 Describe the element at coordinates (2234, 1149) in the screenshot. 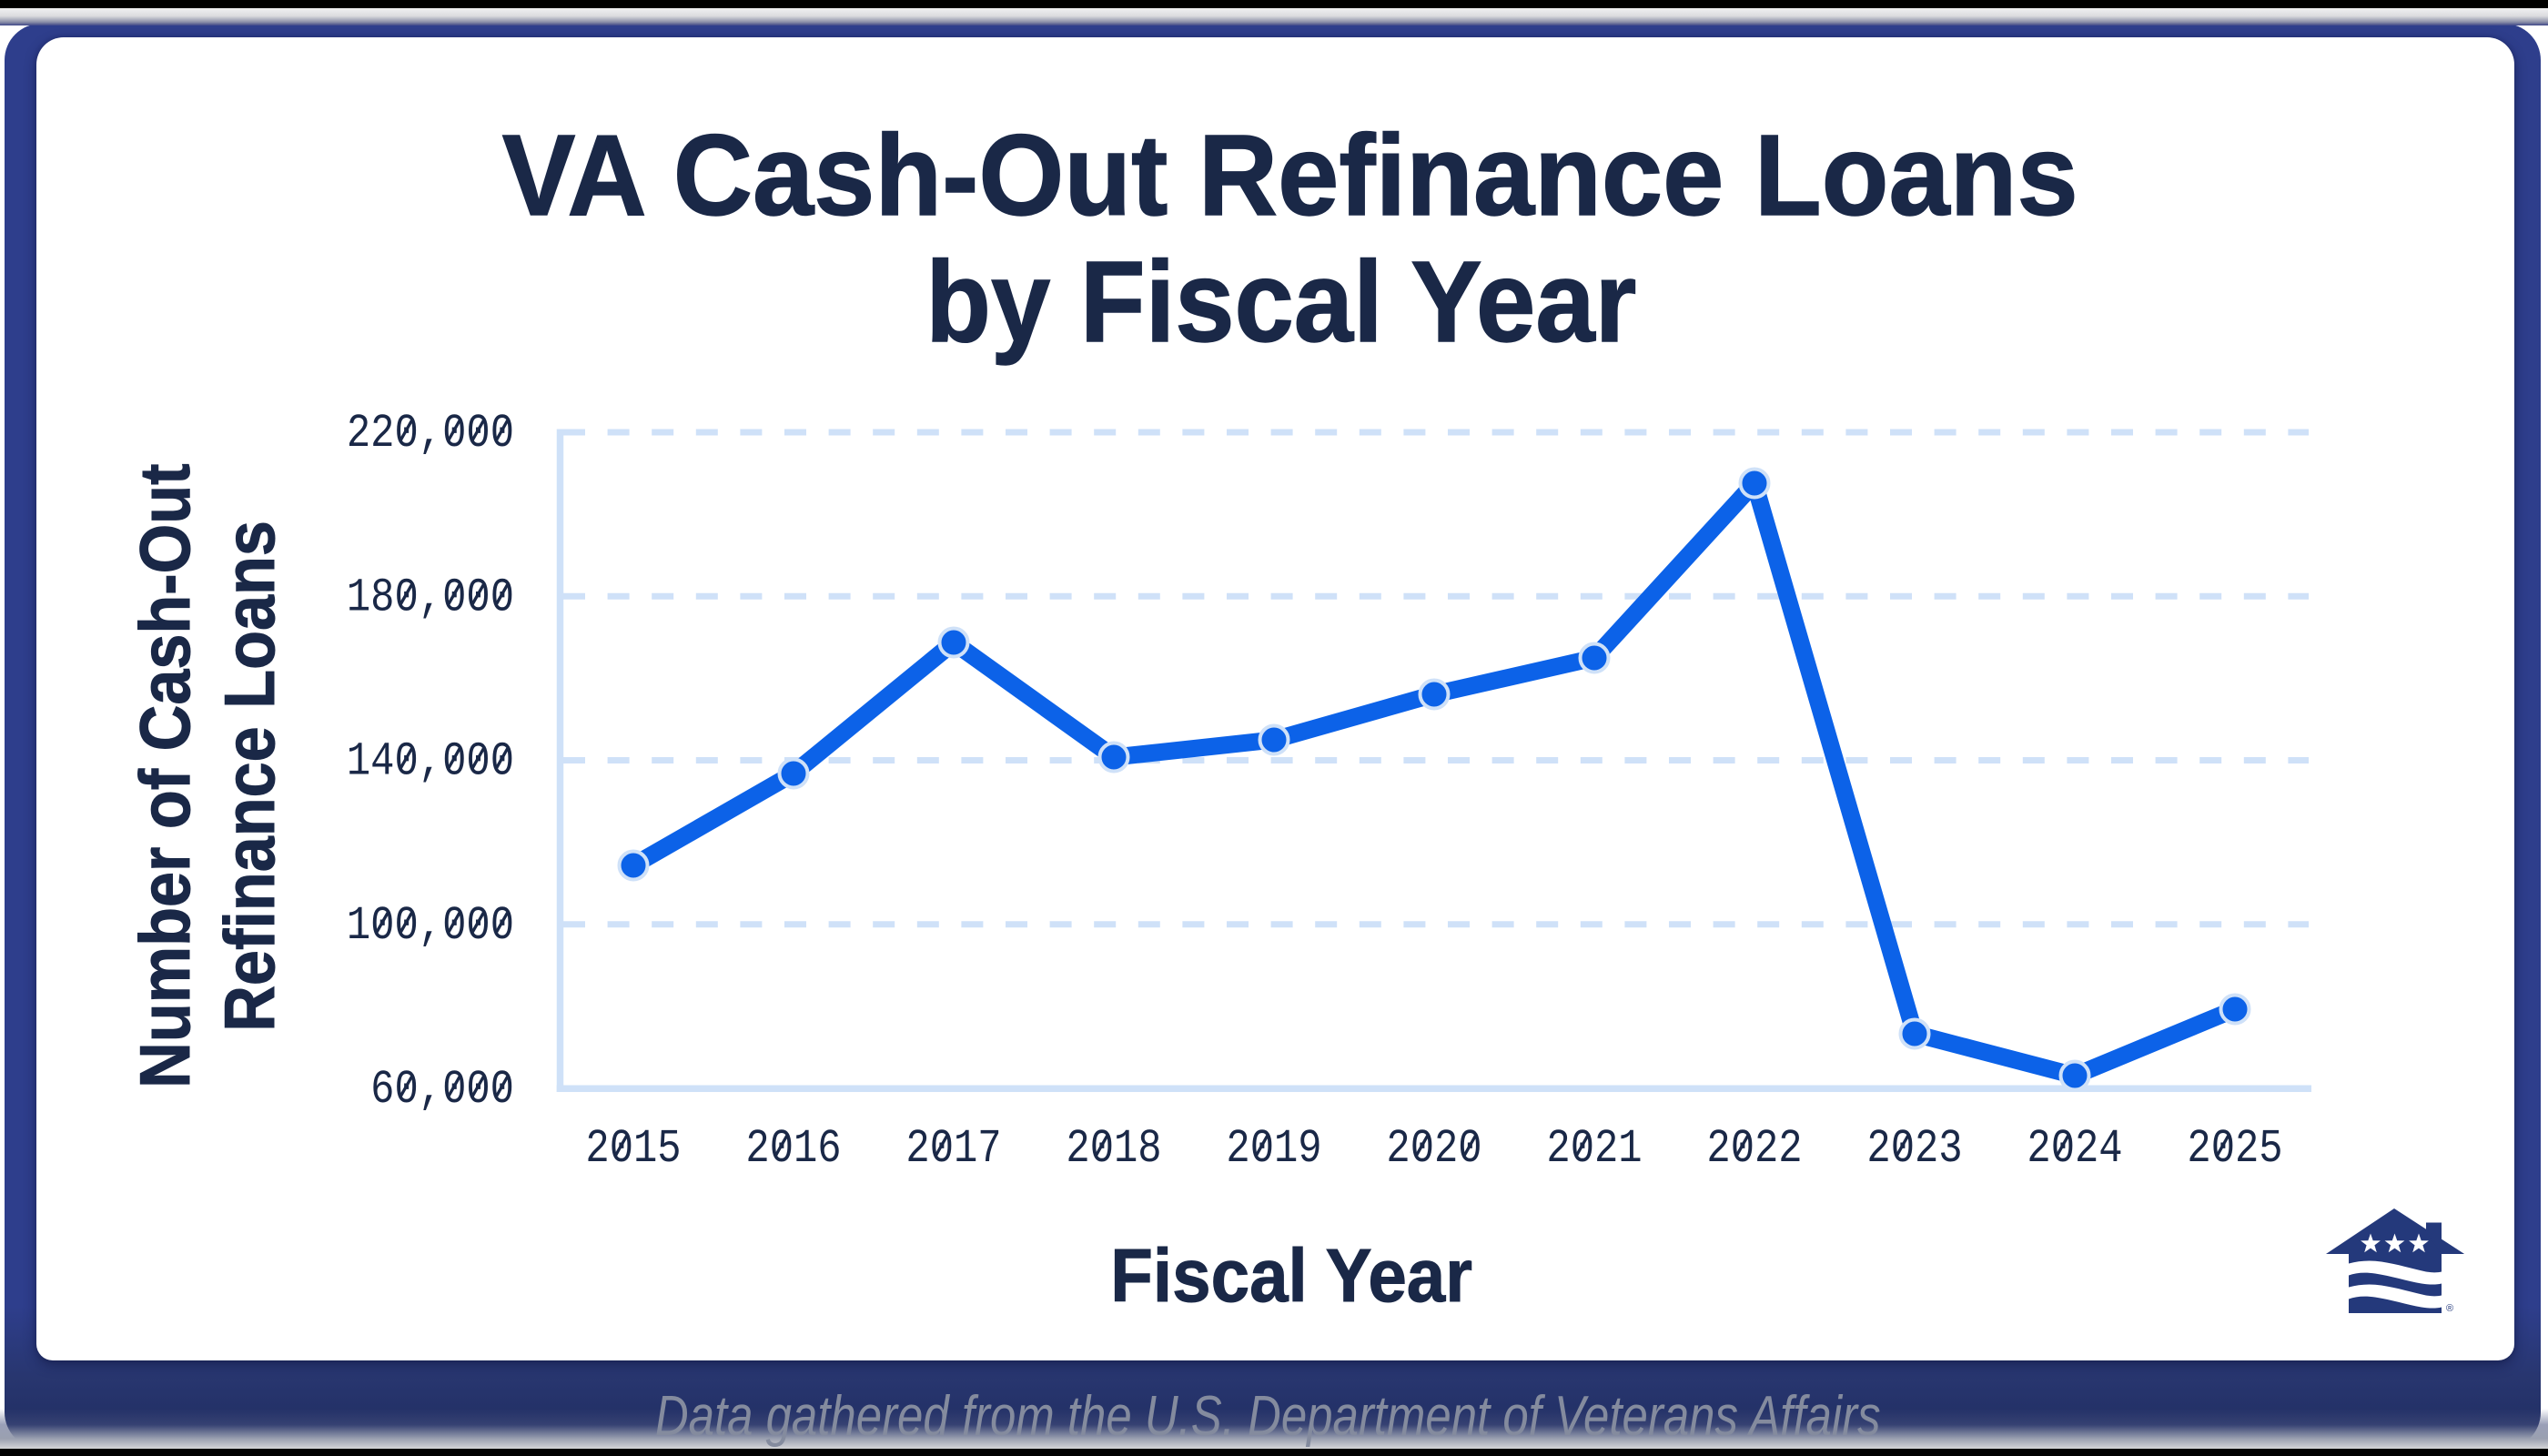

I see `svg-text: 2025` at that location.